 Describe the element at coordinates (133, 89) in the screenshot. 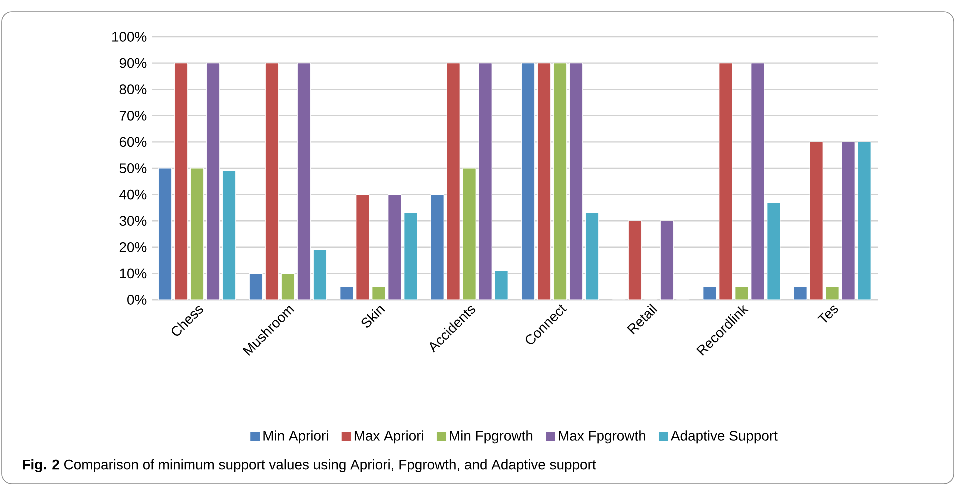

I see `y-tick-label: 80%` at that location.